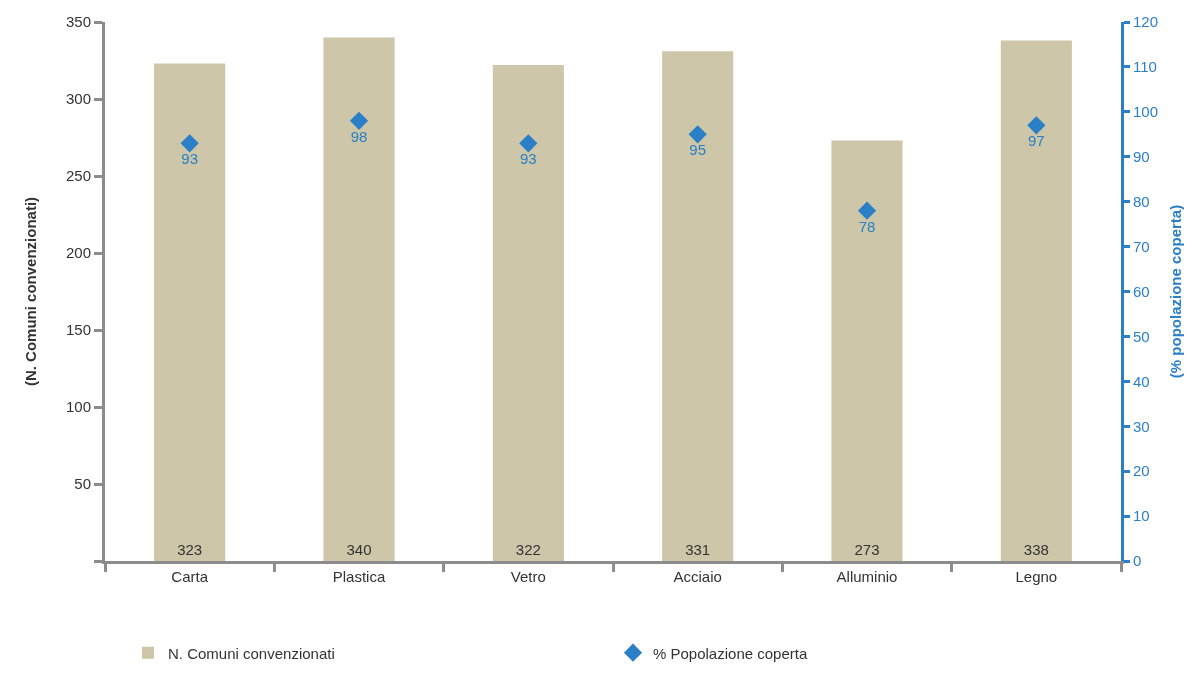 The width and height of the screenshot is (1194, 682). What do you see at coordinates (1036, 576) in the screenshot?
I see `x-tick-label: Legno` at bounding box center [1036, 576].